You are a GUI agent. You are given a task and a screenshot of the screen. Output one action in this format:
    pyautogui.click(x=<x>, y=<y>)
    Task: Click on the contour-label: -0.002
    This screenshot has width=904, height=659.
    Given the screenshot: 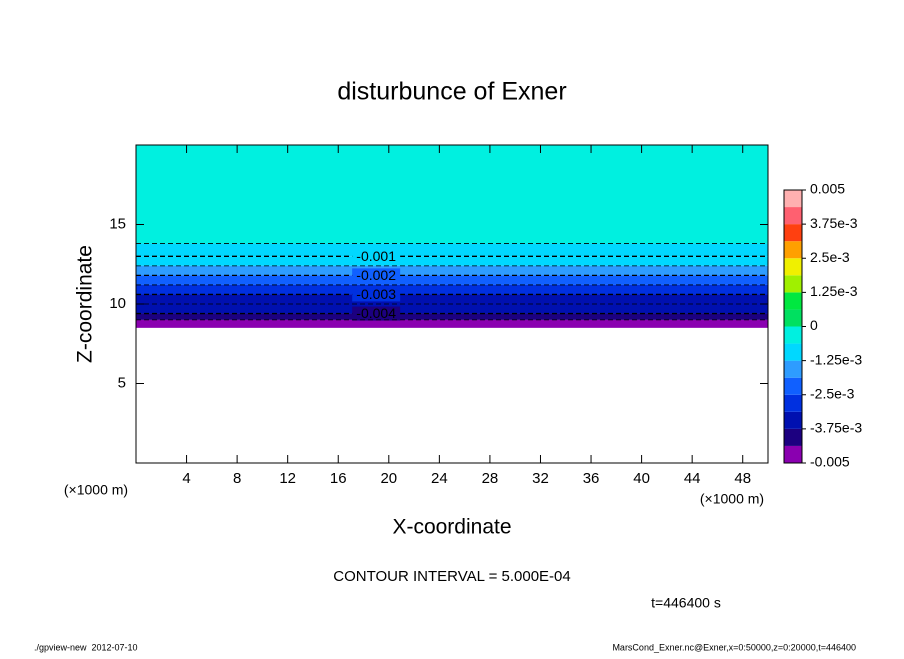 What is the action you would take?
    pyautogui.click(x=376, y=275)
    